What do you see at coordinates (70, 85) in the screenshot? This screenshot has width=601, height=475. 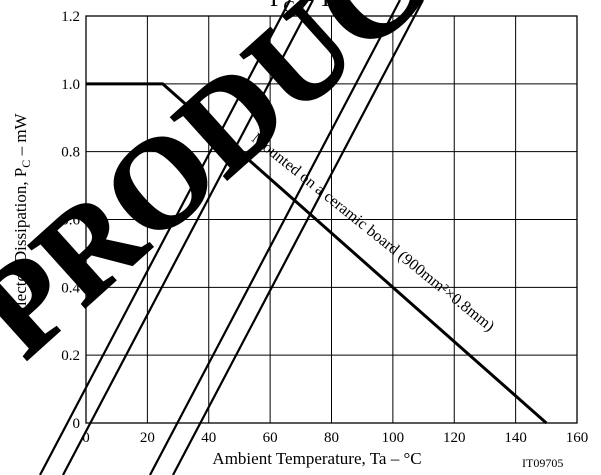 I see `y-tick-label: 1.0` at bounding box center [70, 85].